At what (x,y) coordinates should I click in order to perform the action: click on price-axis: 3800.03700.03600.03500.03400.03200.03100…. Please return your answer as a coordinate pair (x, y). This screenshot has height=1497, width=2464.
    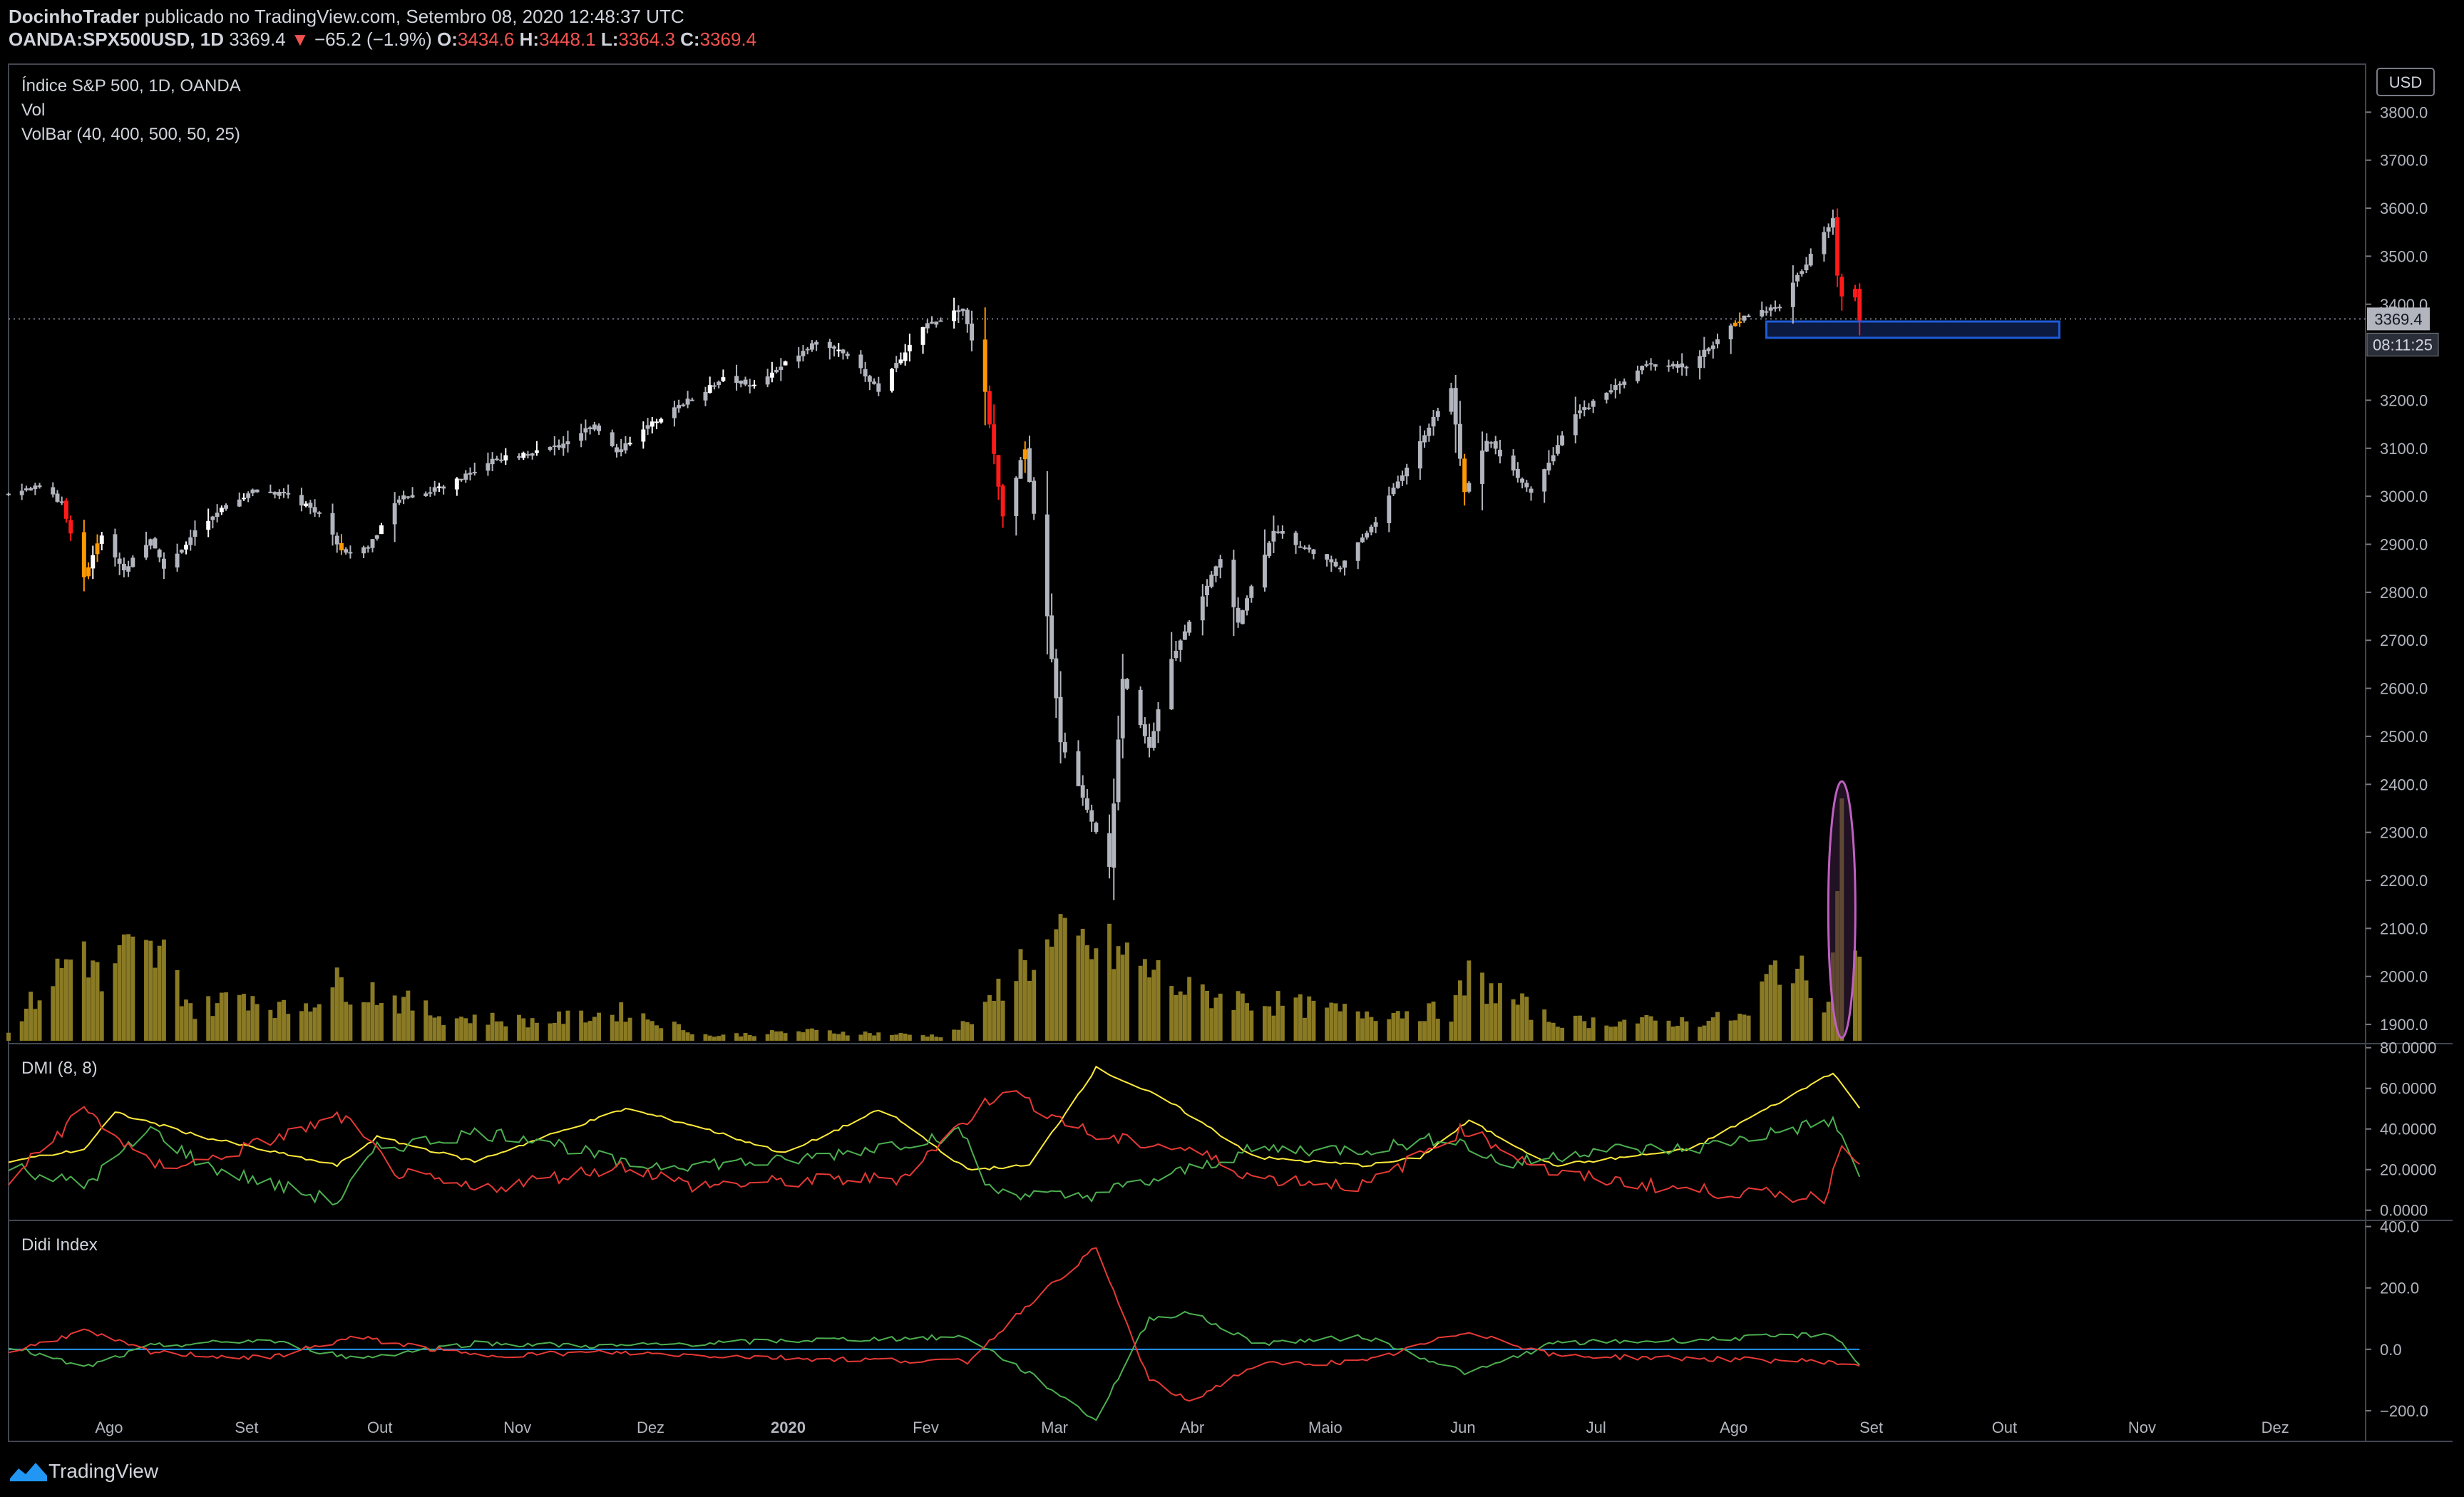
    Looking at the image, I should click on (2397, 568).